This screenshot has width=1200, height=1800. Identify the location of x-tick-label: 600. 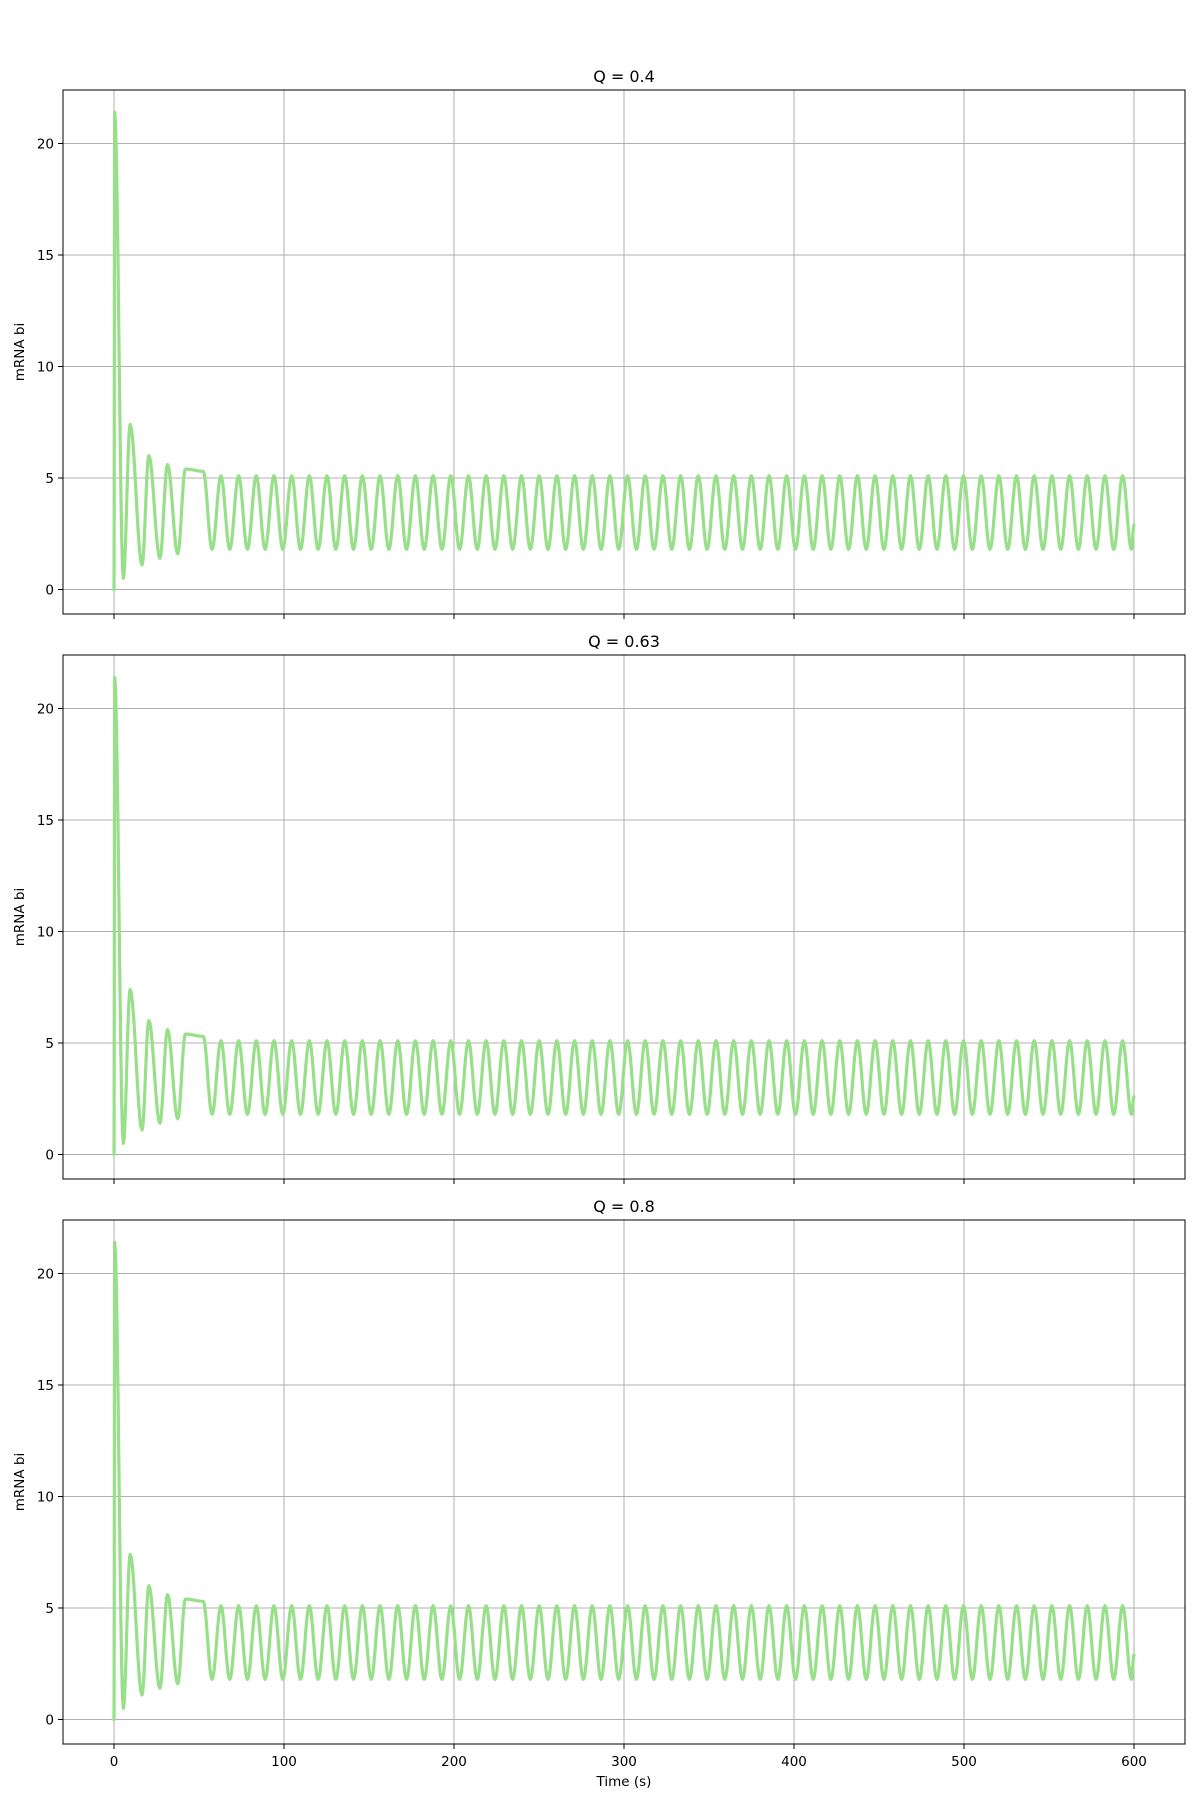
(1134, 1762).